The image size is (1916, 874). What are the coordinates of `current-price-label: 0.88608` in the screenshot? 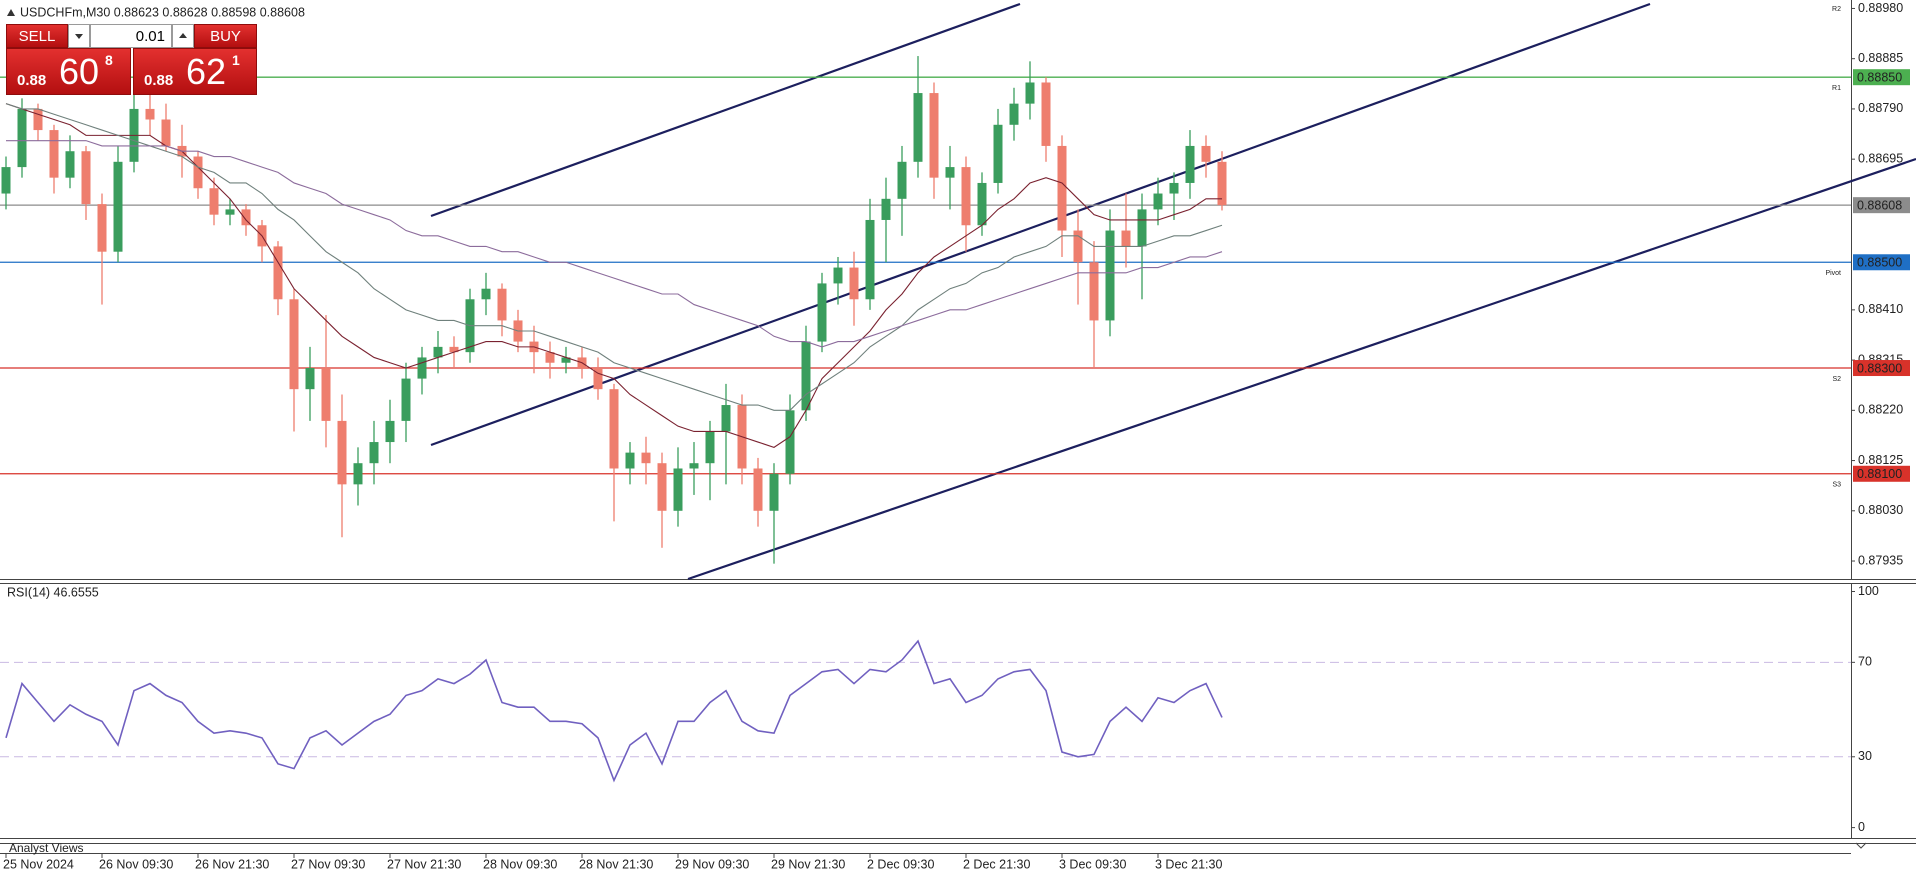 It's located at (1879, 205).